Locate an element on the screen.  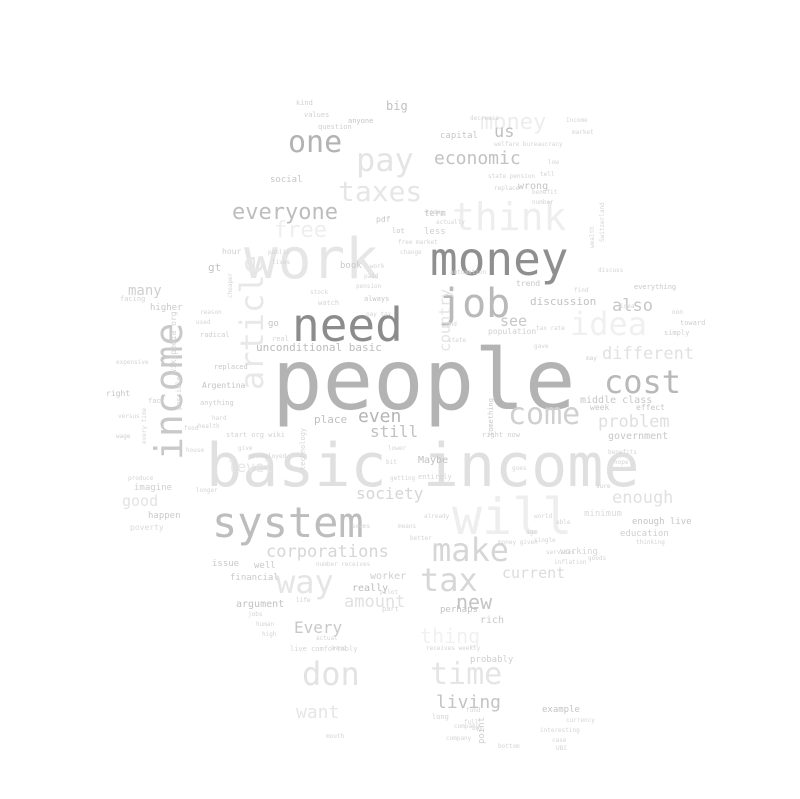
cloud-word: decrease is located at coordinates (484, 118).